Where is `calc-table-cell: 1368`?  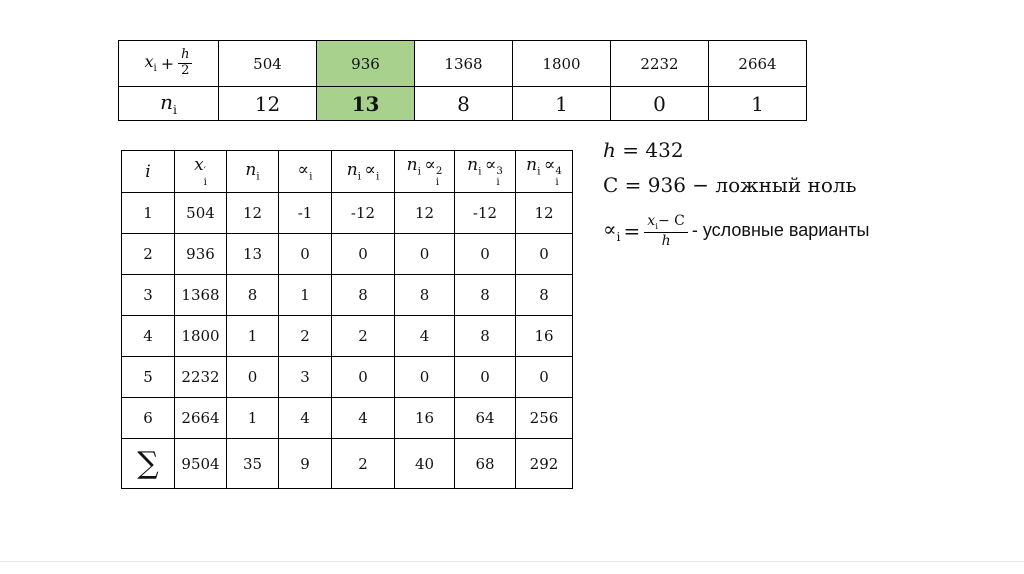
calc-table-cell: 1368 is located at coordinates (200, 295).